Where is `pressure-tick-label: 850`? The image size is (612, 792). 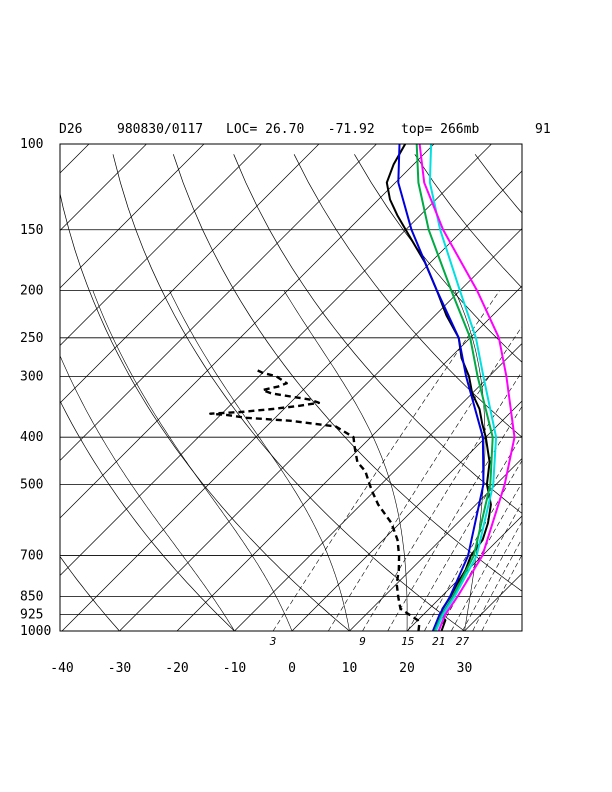 pressure-tick-label: 850 is located at coordinates (31, 597).